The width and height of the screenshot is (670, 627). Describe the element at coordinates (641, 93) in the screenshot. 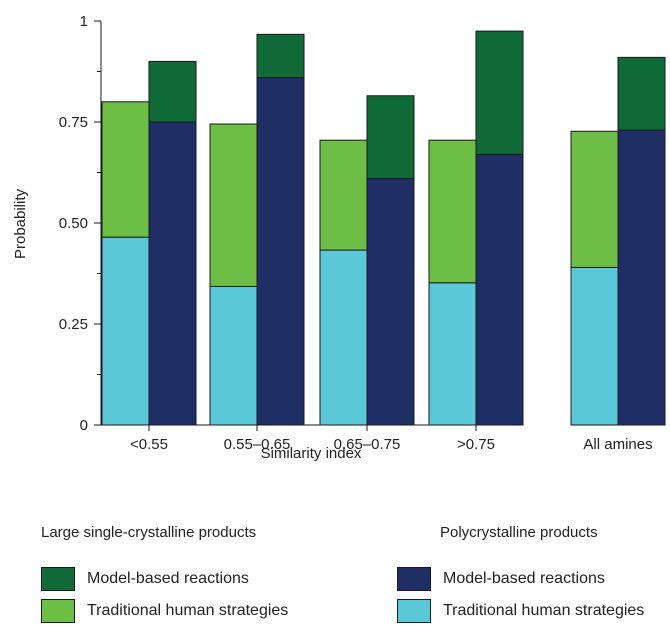

I see `bar-model-single-all-amines` at that location.